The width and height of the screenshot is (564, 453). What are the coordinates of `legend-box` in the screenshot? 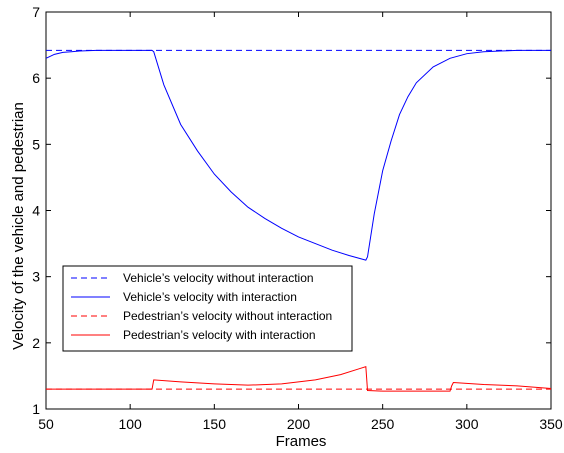 It's located at (207, 308).